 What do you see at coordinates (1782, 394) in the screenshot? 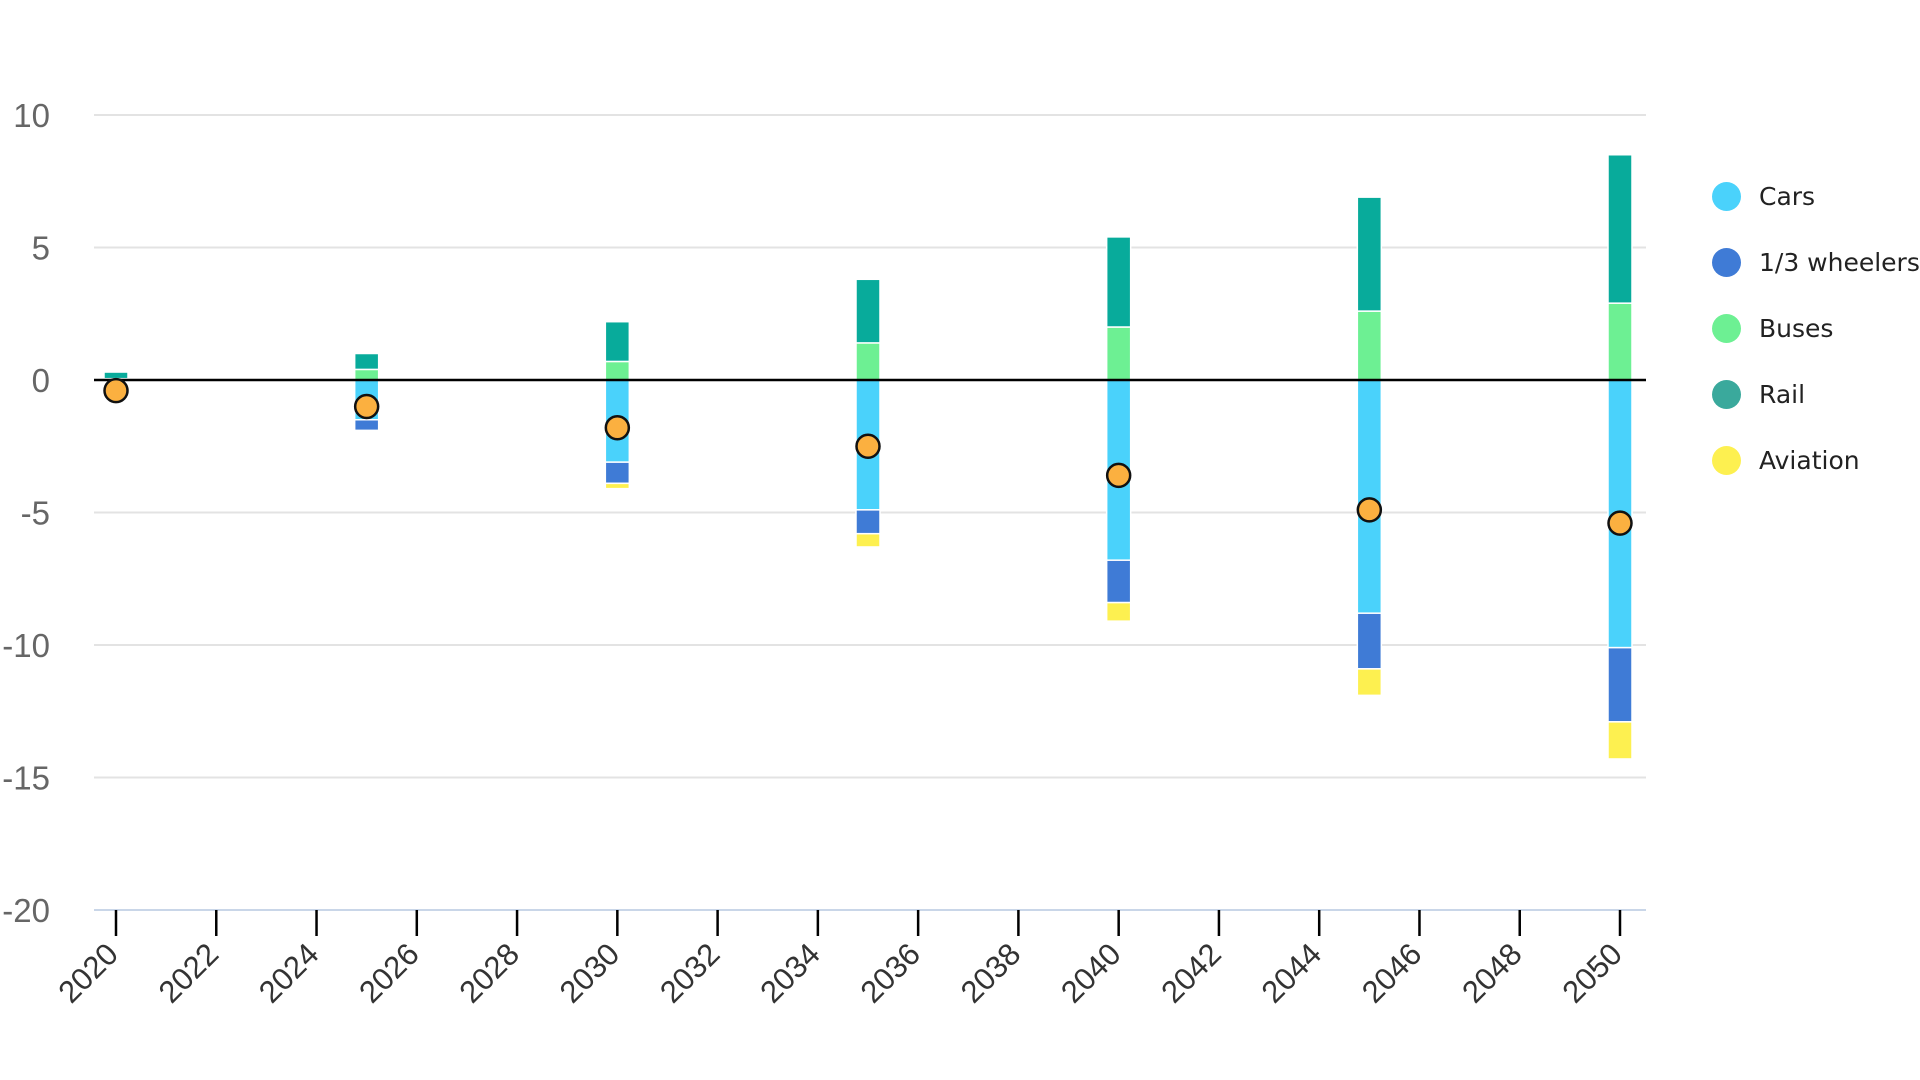
I see `legend-label: Rail` at bounding box center [1782, 394].